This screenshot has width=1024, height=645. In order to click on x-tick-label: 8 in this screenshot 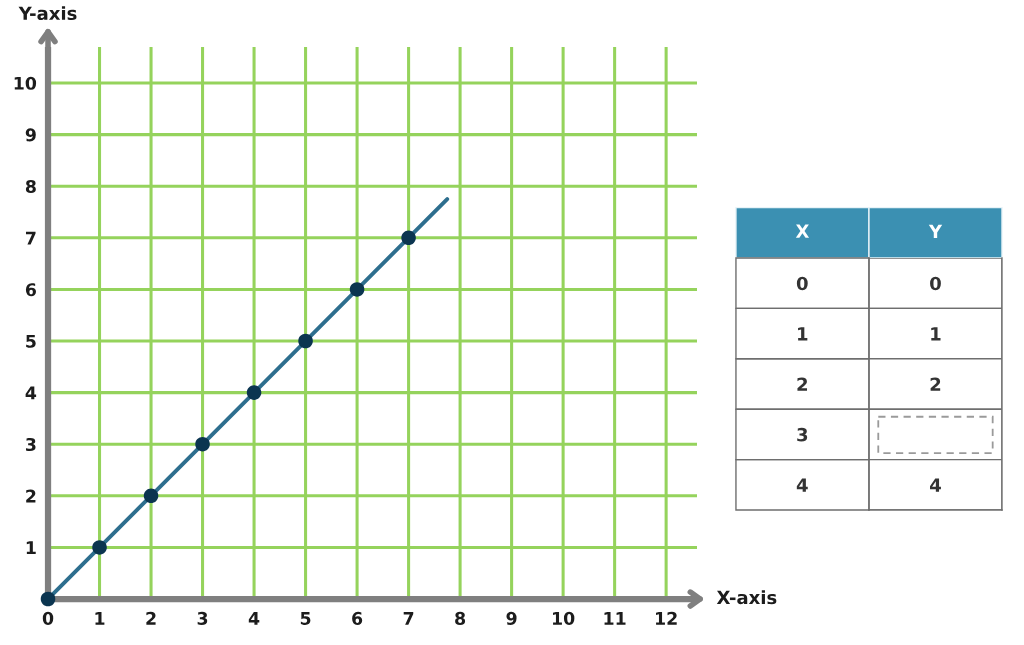, I will do `click(460, 618)`.